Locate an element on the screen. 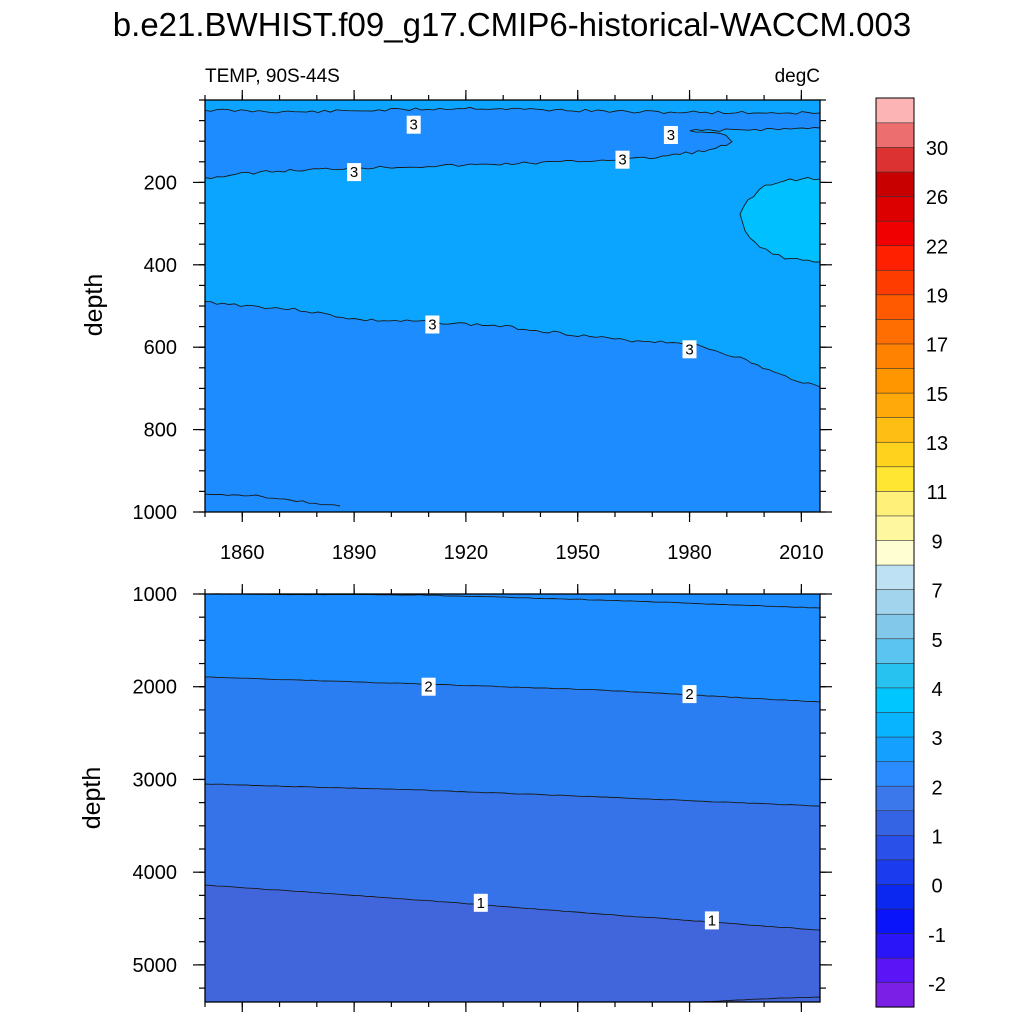 This screenshot has width=1024, height=1024. x-tick-label: 1890 is located at coordinates (354, 553).